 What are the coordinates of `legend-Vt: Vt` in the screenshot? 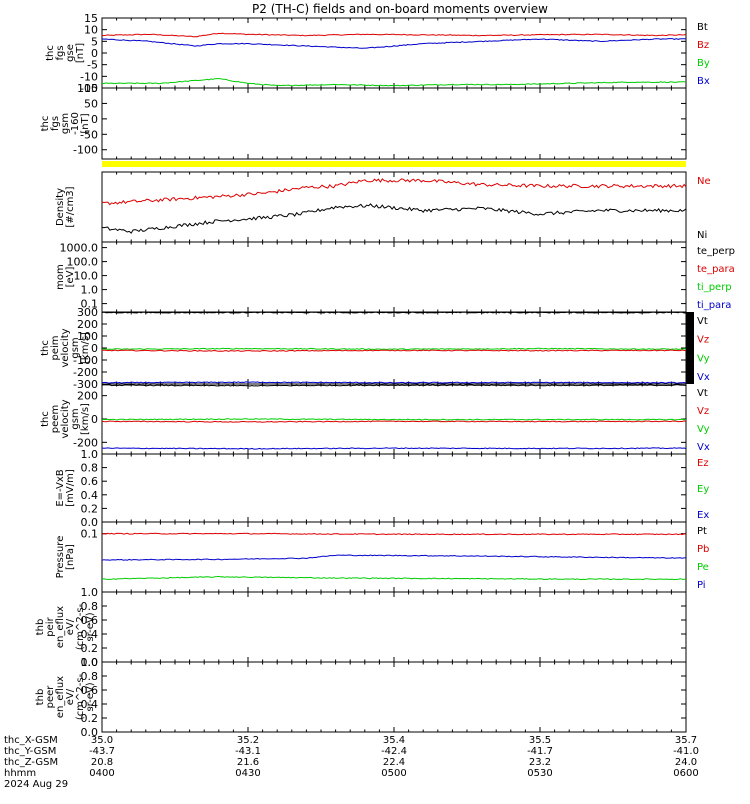 It's located at (702, 321).